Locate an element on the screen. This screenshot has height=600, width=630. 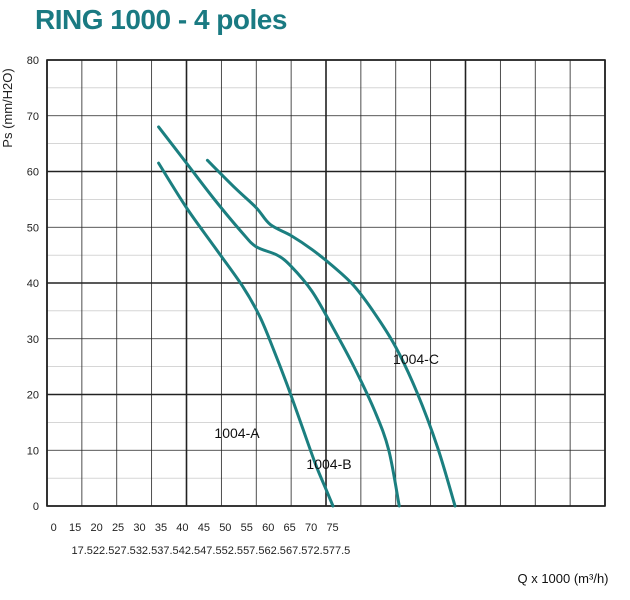
x-axis-label: Q x 1000 (m³/h) is located at coordinates (562, 578).